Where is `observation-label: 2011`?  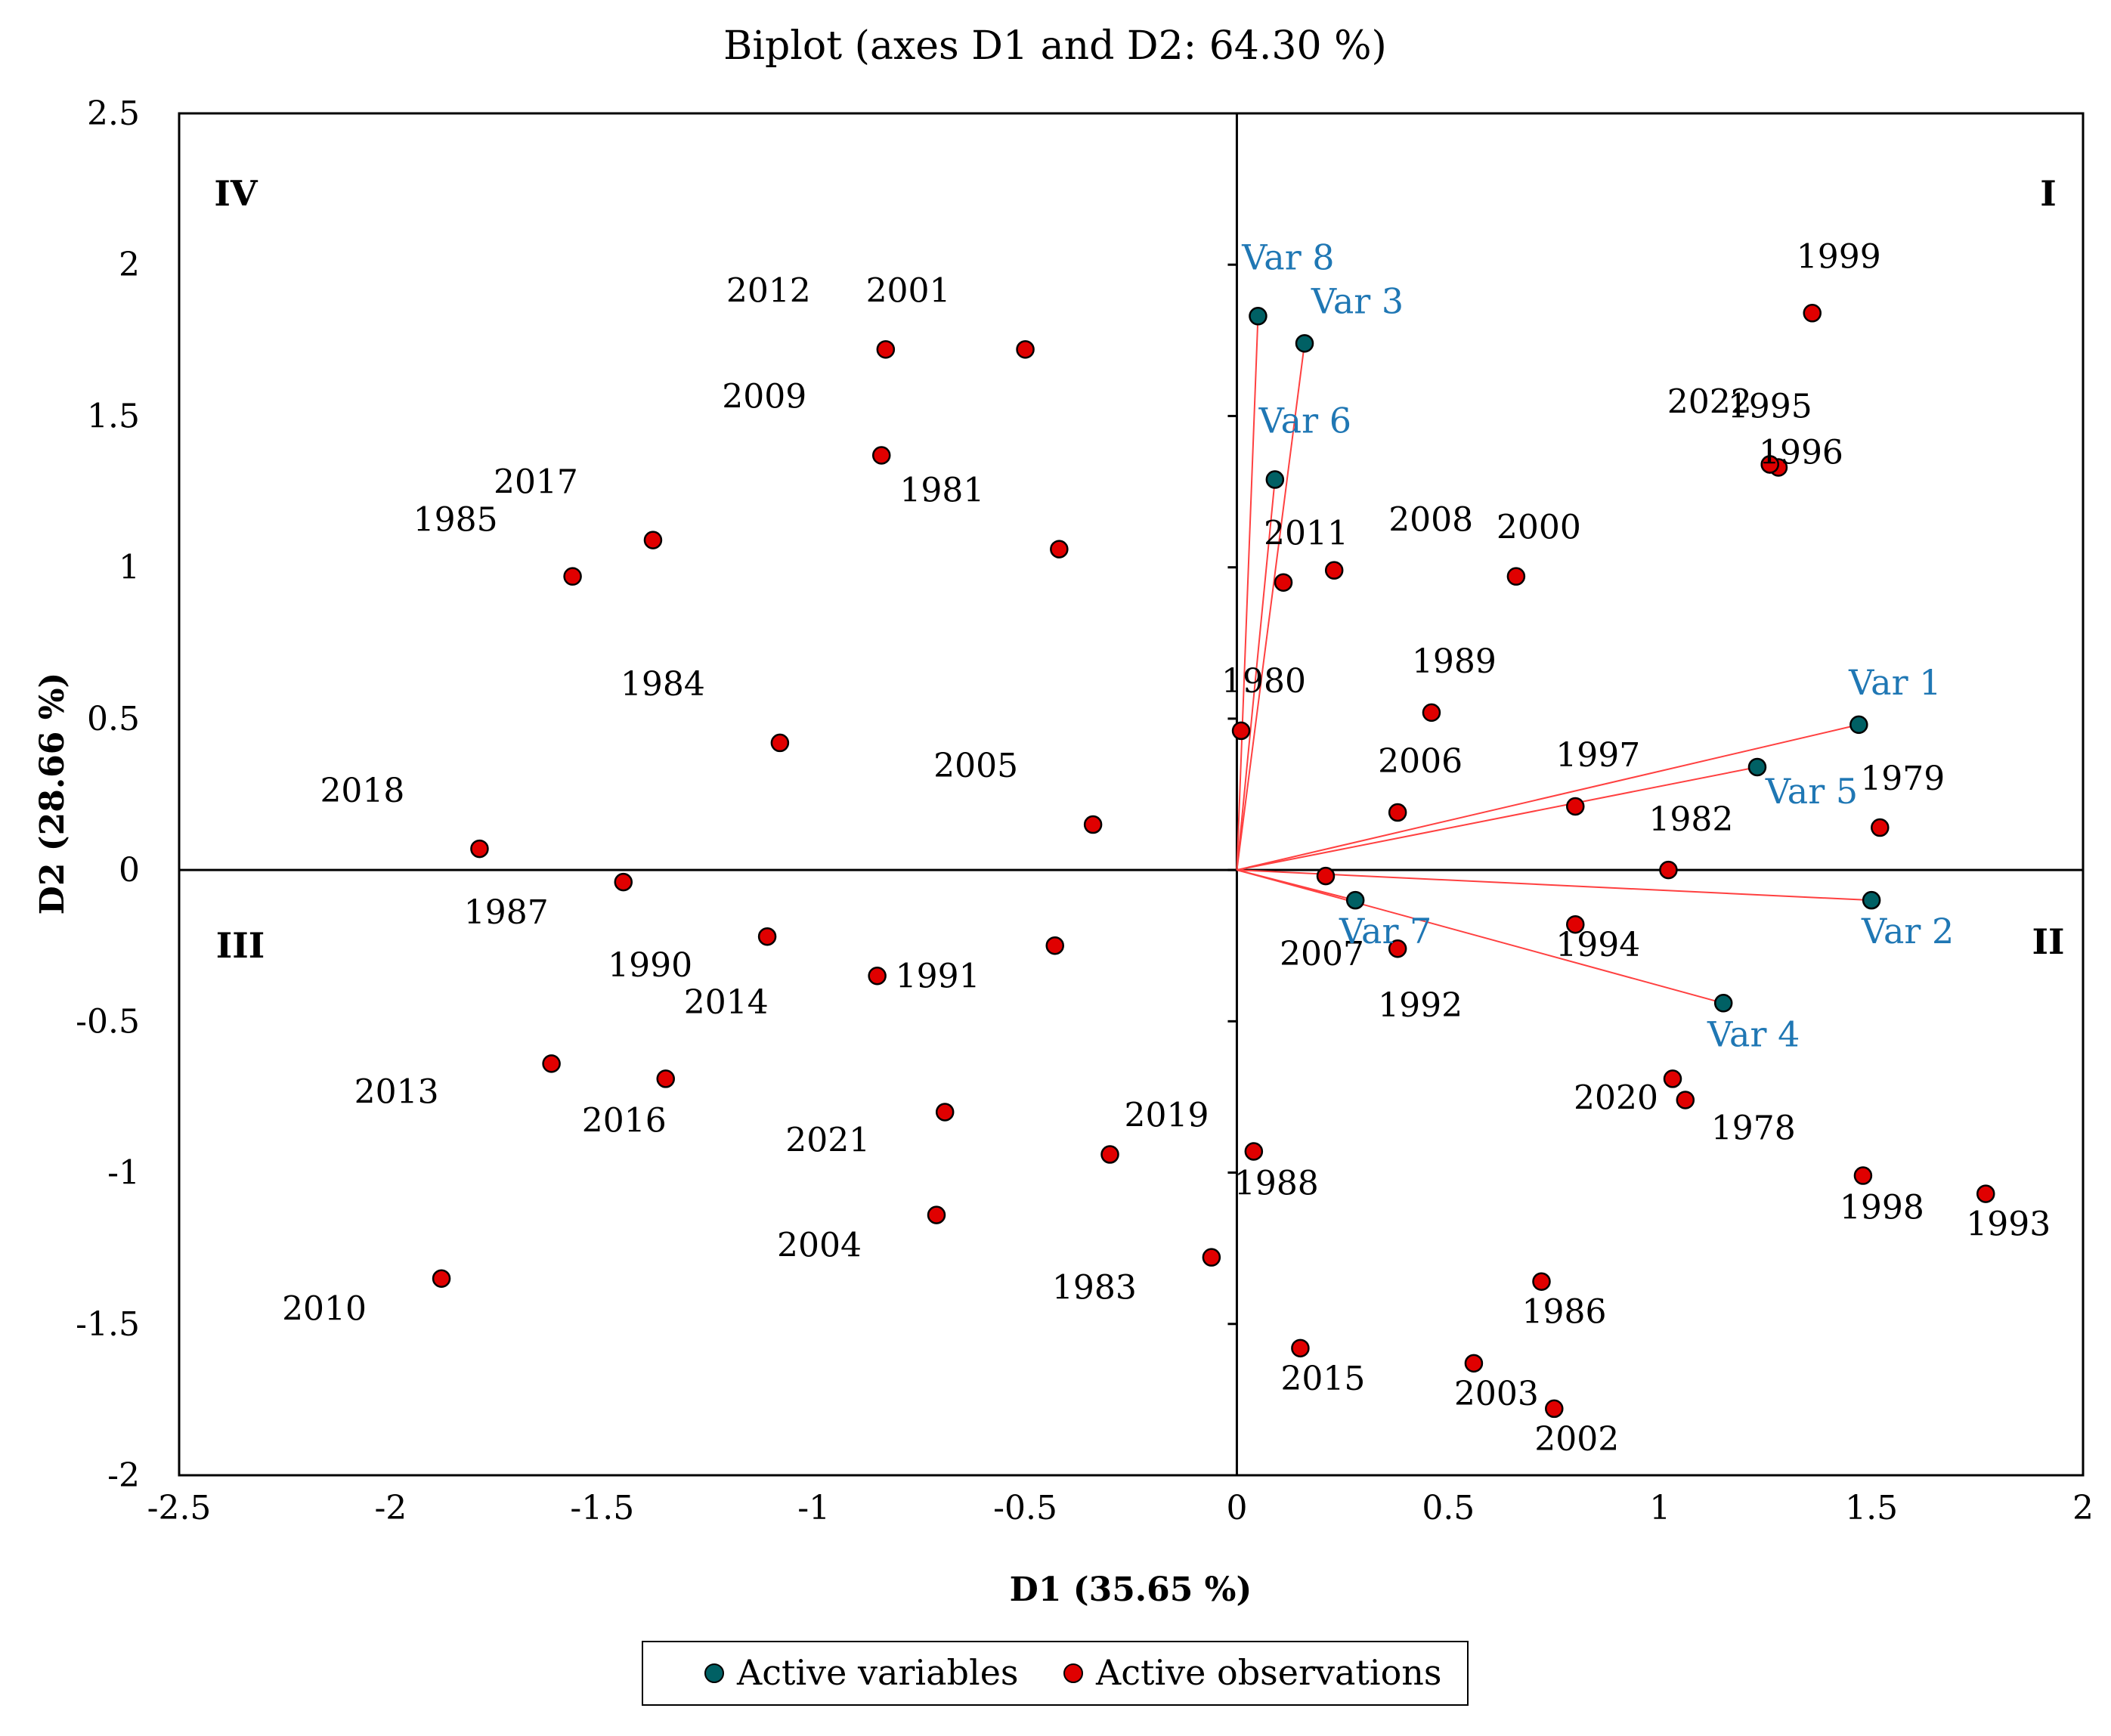
observation-label: 2011 is located at coordinates (1306, 534).